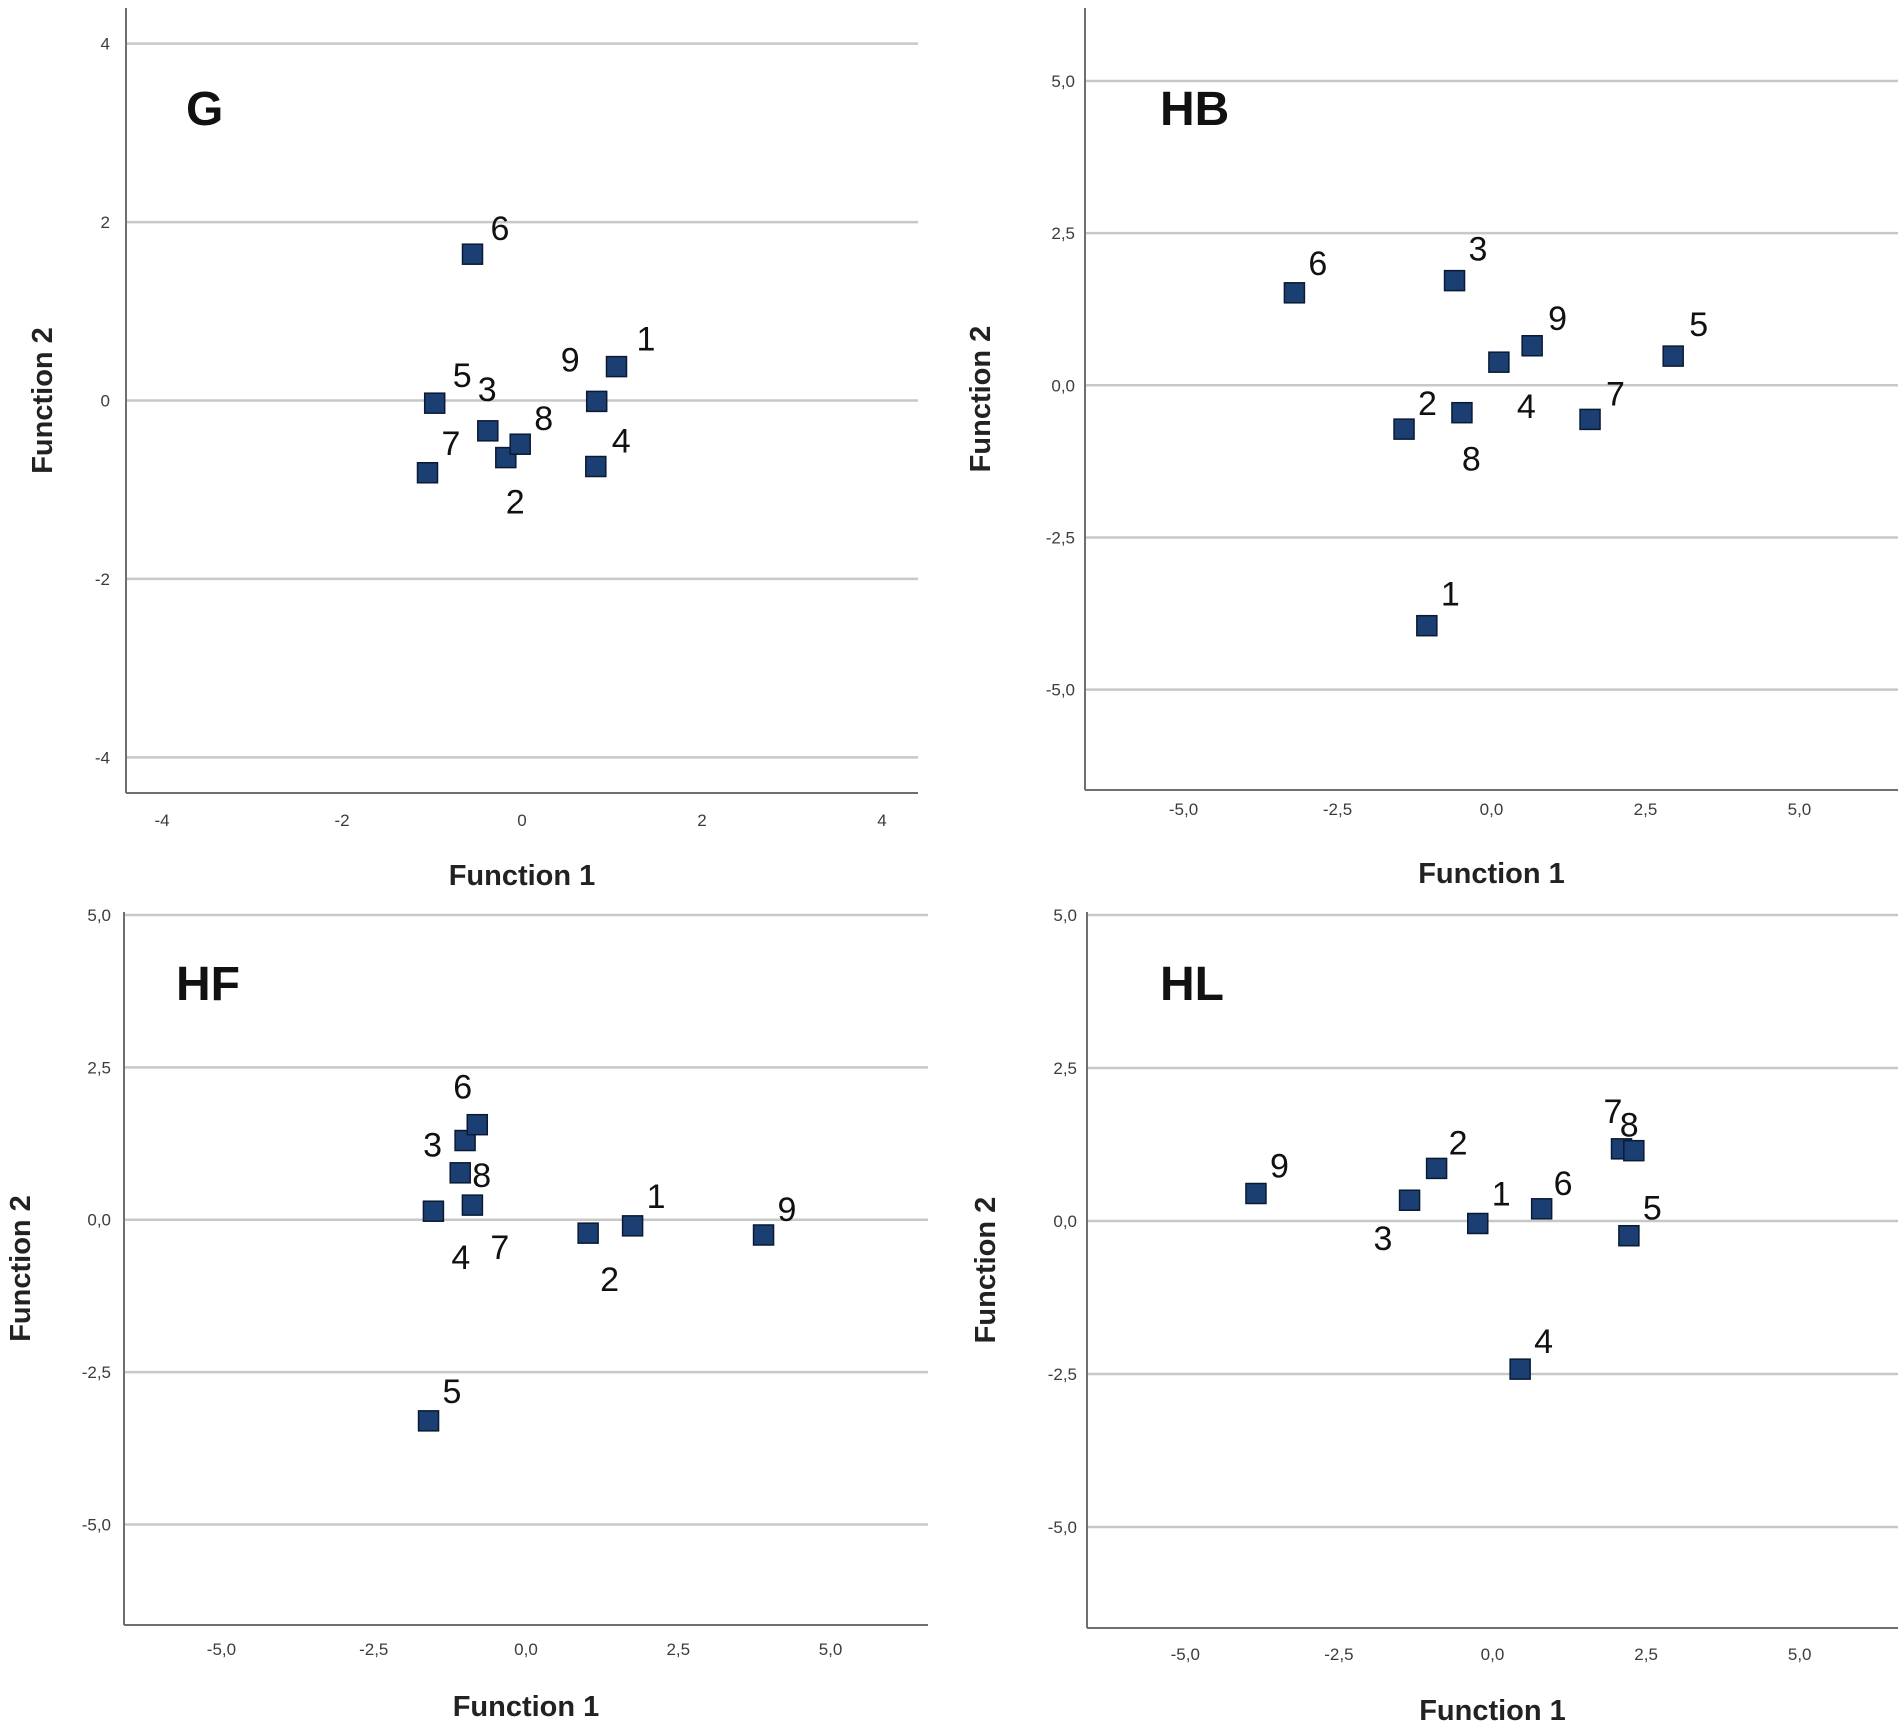 This screenshot has height=1730, width=1902. Describe the element at coordinates (96, 1372) in the screenshot. I see `y-tick-label: -2,5` at that location.